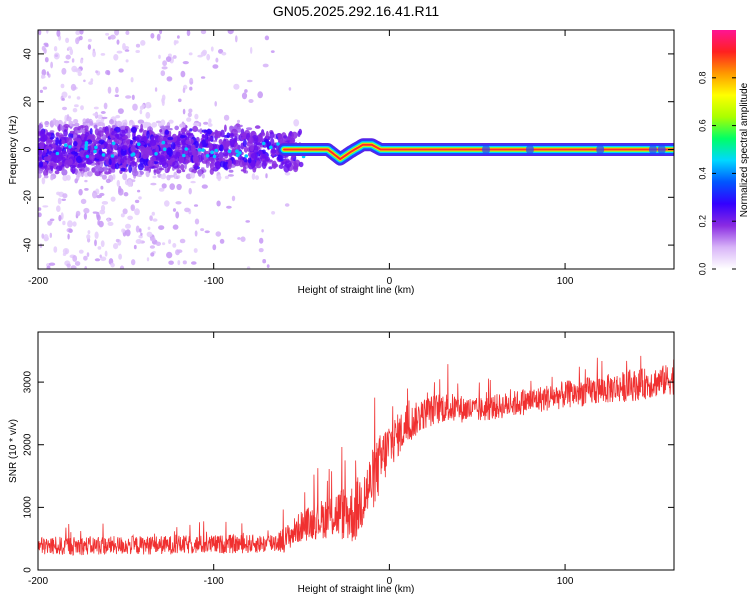 Image resolution: width=750 pixels, height=600 pixels. What do you see at coordinates (13, 451) in the screenshot?
I see `snr-y-axis-label: SNR (10 * v/v)` at bounding box center [13, 451].